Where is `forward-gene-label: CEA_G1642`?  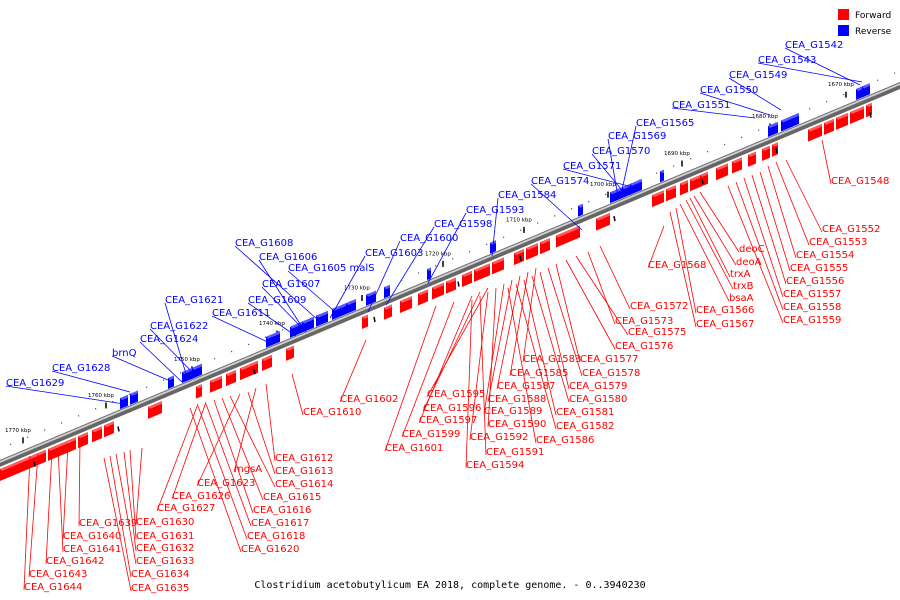 forward-gene-label: CEA_G1642 is located at coordinates (75, 561).